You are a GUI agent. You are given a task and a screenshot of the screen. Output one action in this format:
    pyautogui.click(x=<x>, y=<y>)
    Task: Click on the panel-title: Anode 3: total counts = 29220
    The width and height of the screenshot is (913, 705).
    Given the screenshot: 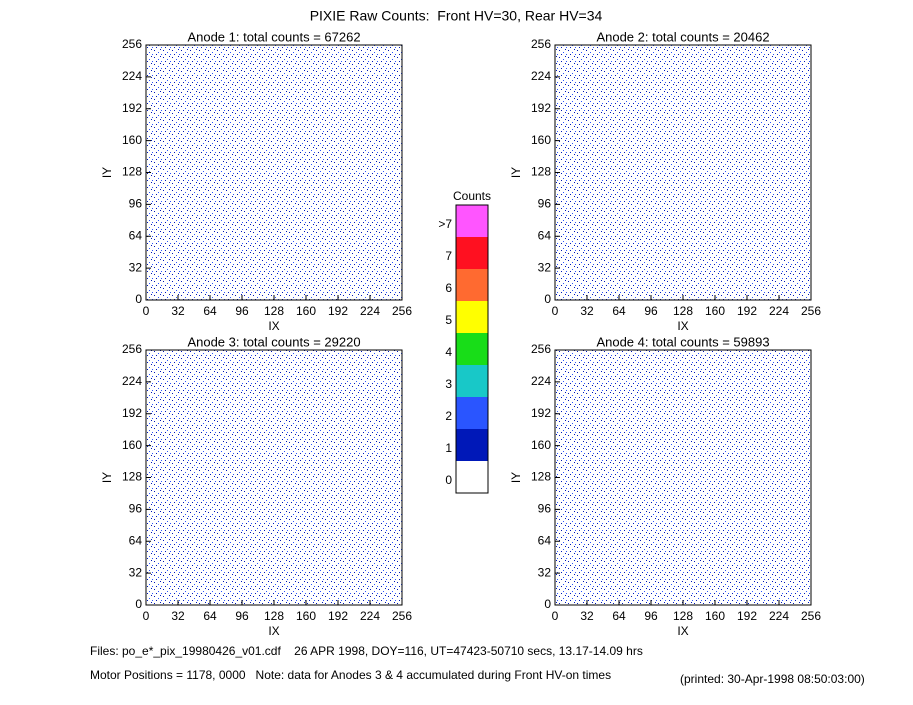 What is the action you would take?
    pyautogui.click(x=273, y=341)
    